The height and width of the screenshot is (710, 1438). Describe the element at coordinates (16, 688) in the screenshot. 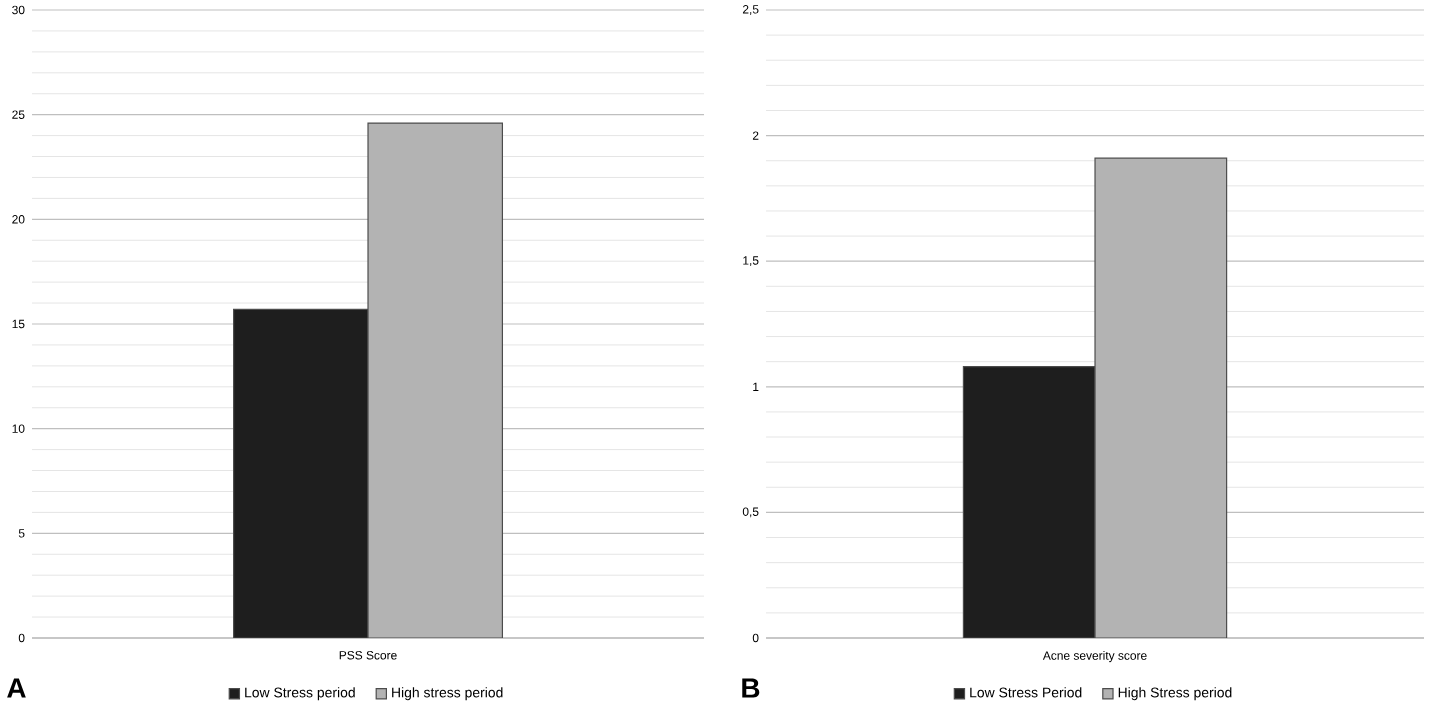

I see `text: A` at that location.